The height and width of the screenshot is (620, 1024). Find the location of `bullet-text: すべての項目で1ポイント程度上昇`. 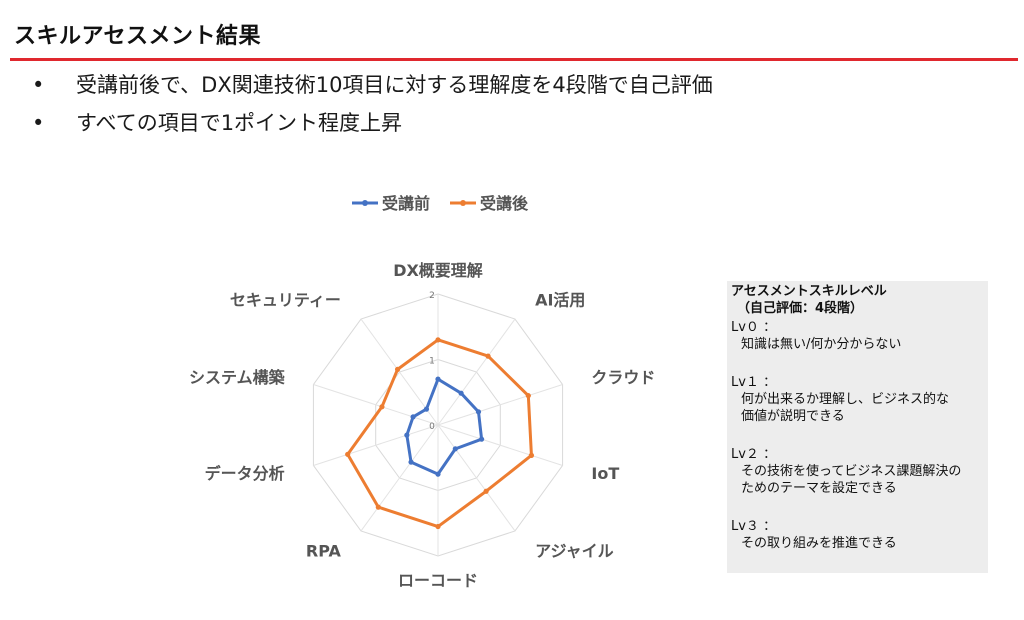

bullet-text: すべての項目で1ポイント程度上昇 is located at coordinates (239, 123).